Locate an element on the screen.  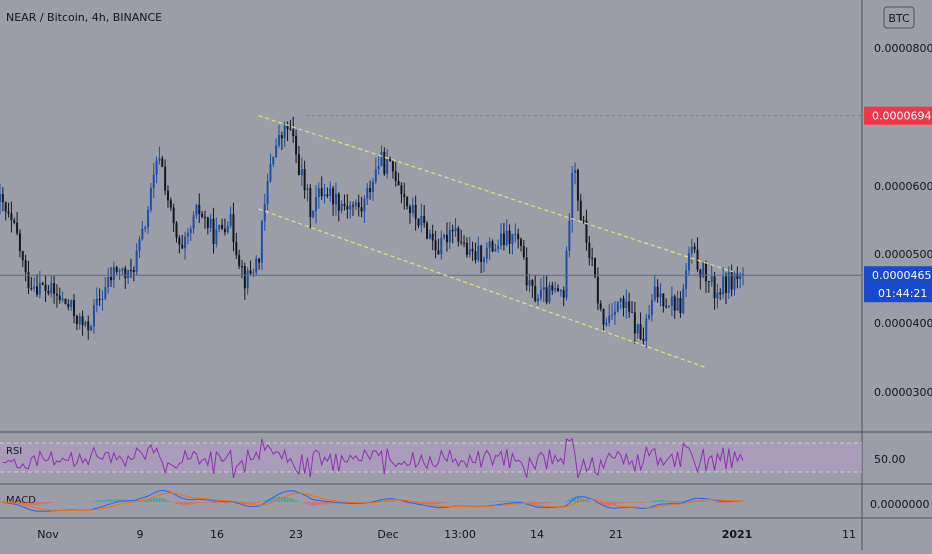
time-tick-label: 11 is located at coordinates (849, 534).